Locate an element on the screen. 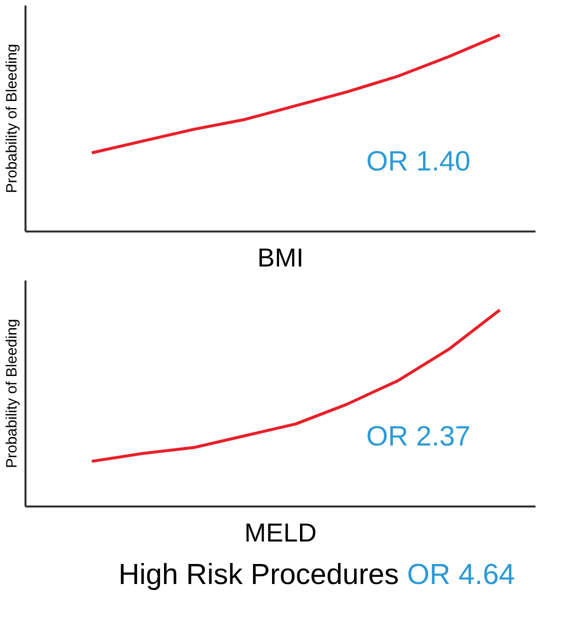 This screenshot has width=567, height=628. annotation: OR 1.40 is located at coordinates (418, 161).